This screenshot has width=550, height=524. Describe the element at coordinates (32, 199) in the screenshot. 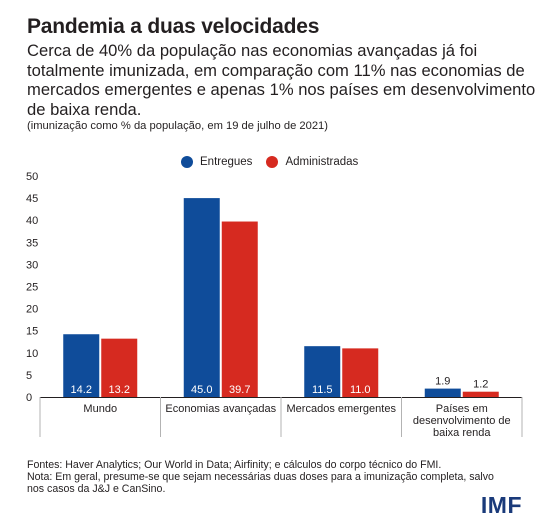

I see `y-tick-label: 45` at that location.